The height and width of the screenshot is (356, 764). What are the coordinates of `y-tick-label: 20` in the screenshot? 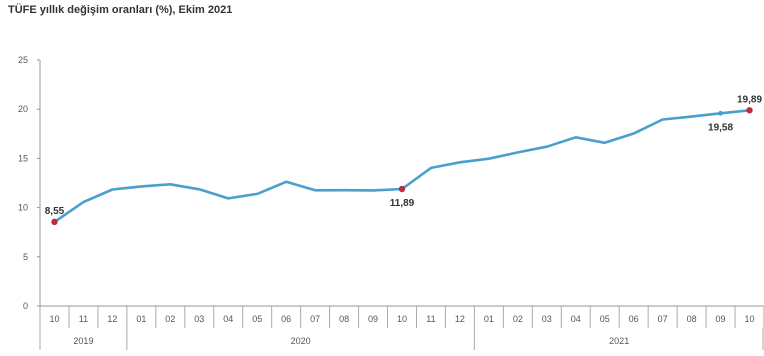 It's located at (23, 109).